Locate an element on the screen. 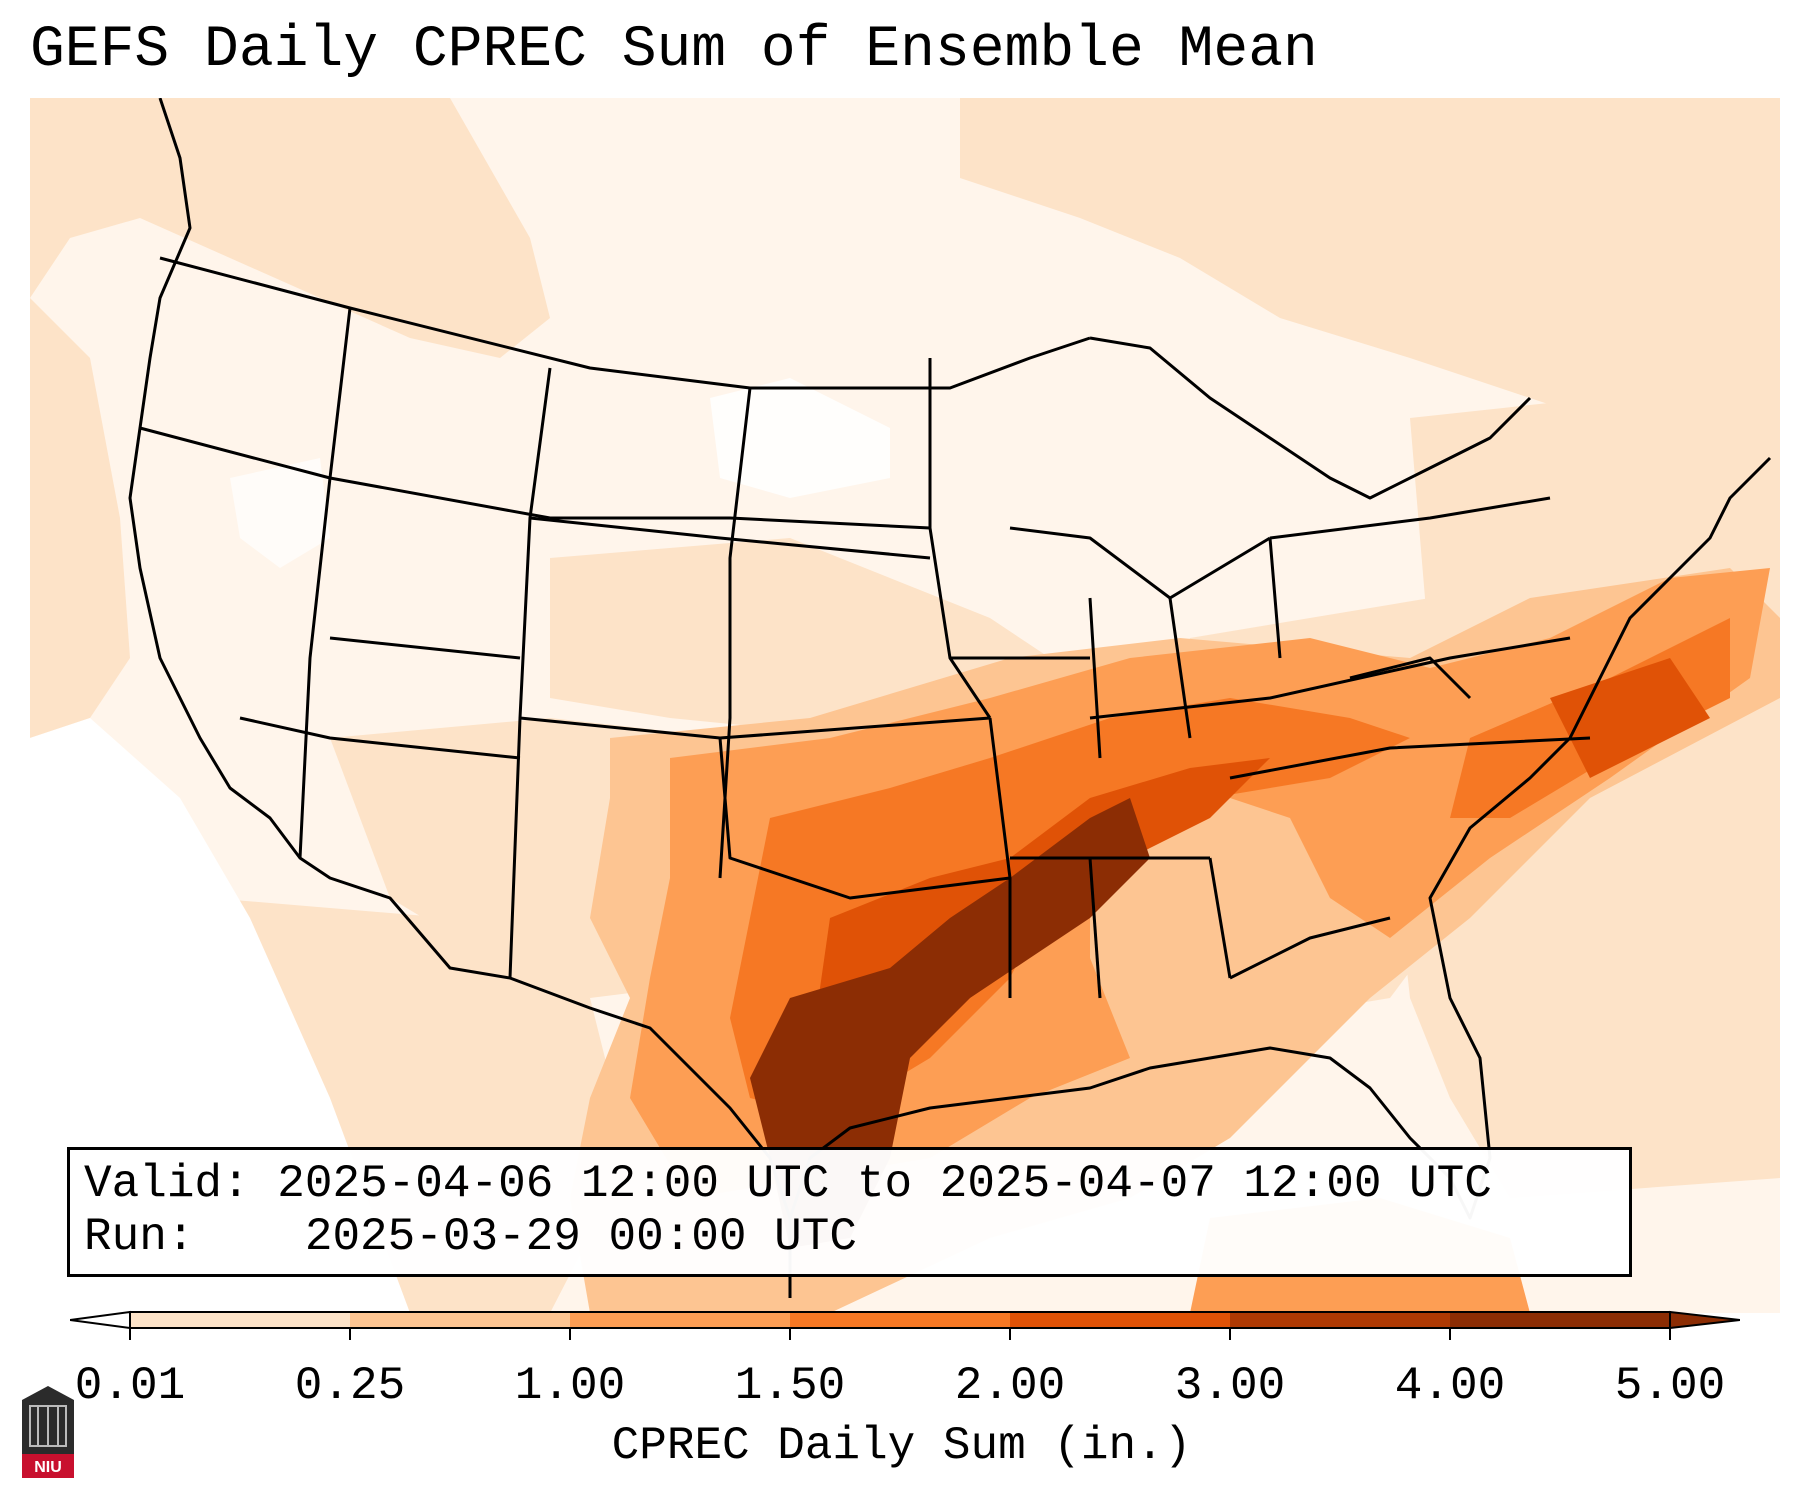  colorbar-tick-label: 3.00 is located at coordinates (1230, 1386).